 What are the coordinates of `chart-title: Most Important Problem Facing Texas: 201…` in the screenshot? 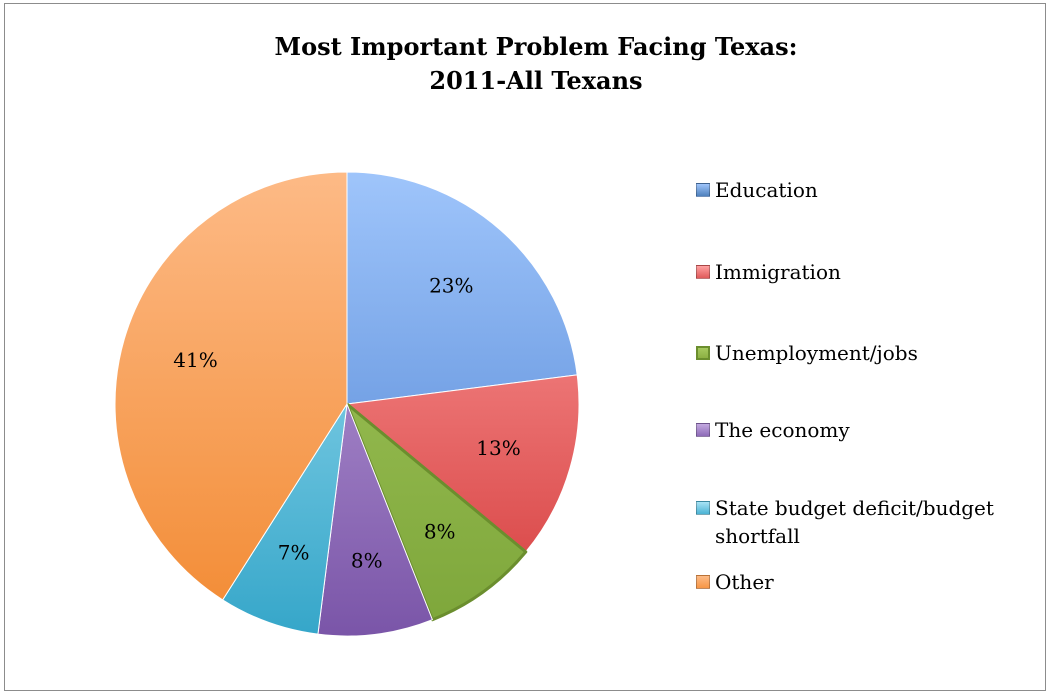 It's located at (526, 64).